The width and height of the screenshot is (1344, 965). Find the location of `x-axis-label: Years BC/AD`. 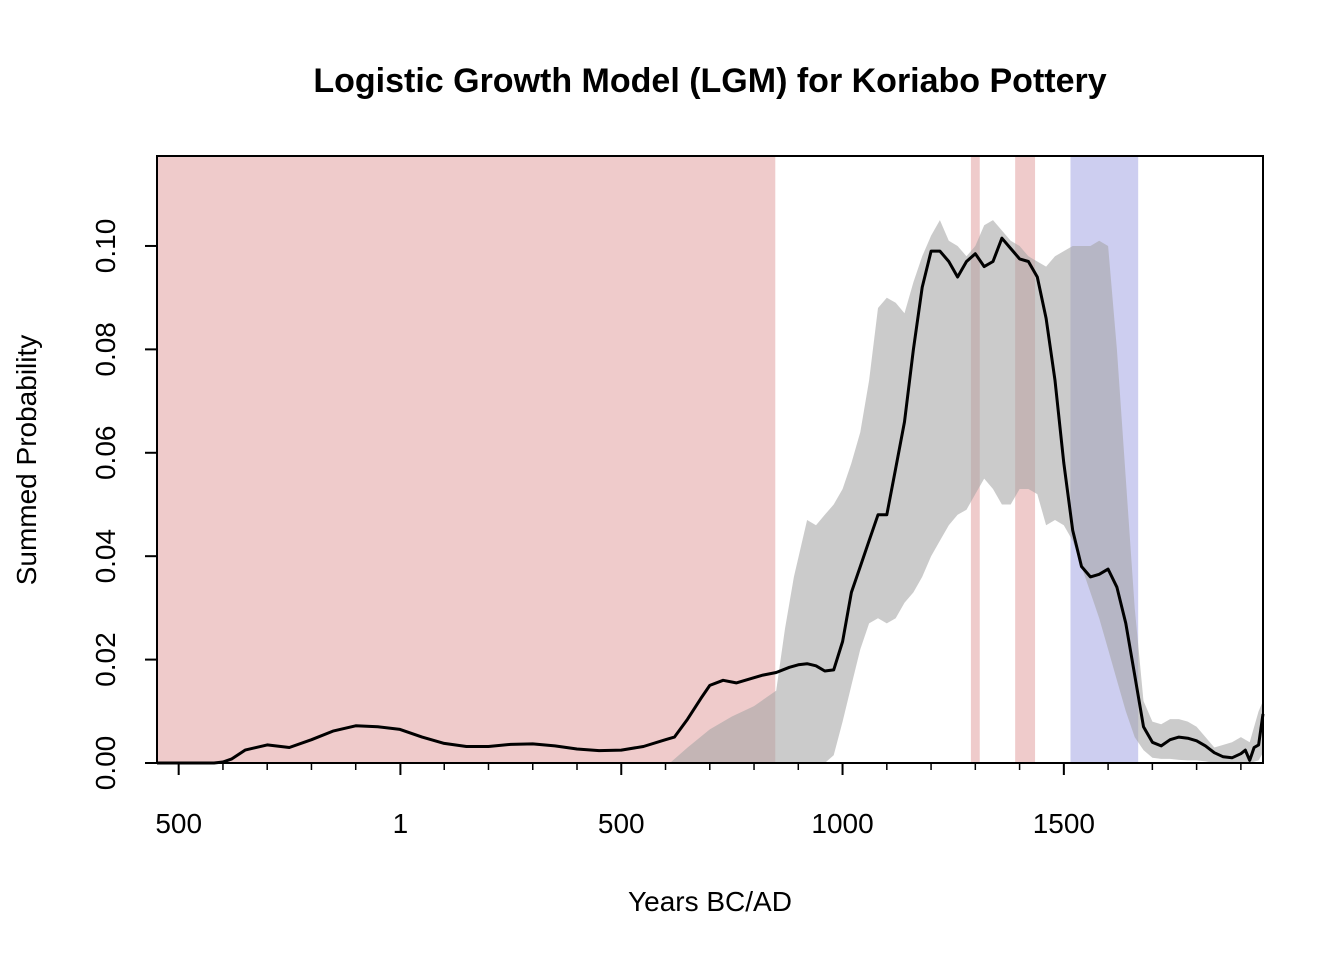

x-axis-label: Years BC/AD is located at coordinates (710, 901).